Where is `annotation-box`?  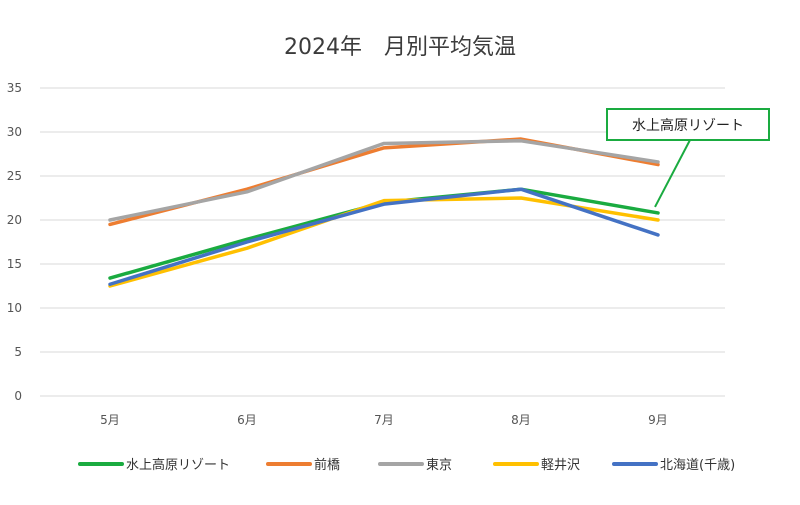 annotation-box is located at coordinates (688, 124).